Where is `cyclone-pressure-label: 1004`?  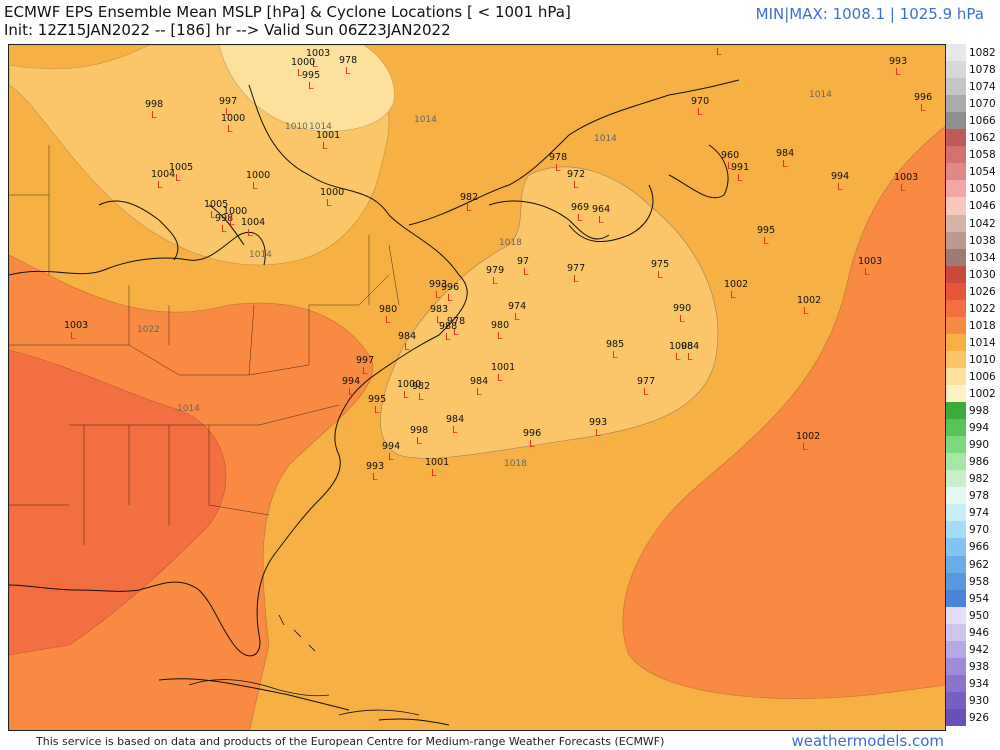
cyclone-pressure-label: 1004 is located at coordinates (253, 222).